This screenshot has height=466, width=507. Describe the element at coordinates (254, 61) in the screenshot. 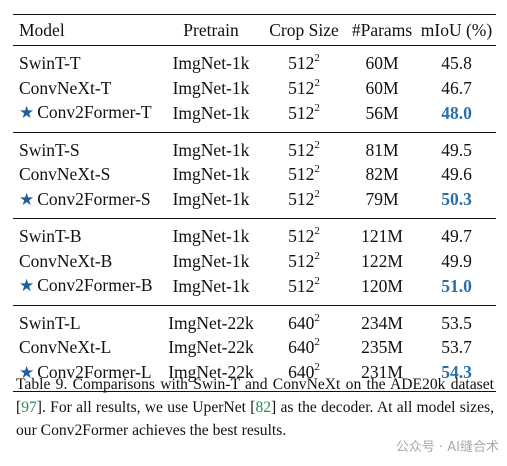

I see `table-row: SwinT-T ImgNet-1k 5122 60M 45.8` at that location.